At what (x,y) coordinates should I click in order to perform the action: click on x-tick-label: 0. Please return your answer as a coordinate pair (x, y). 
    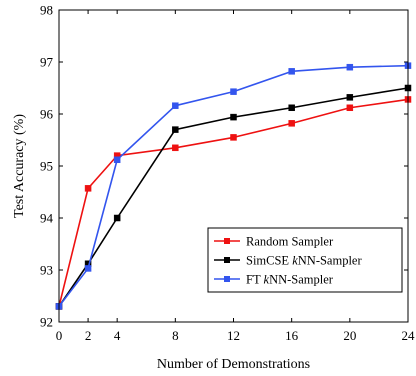
    Looking at the image, I should click on (59, 335).